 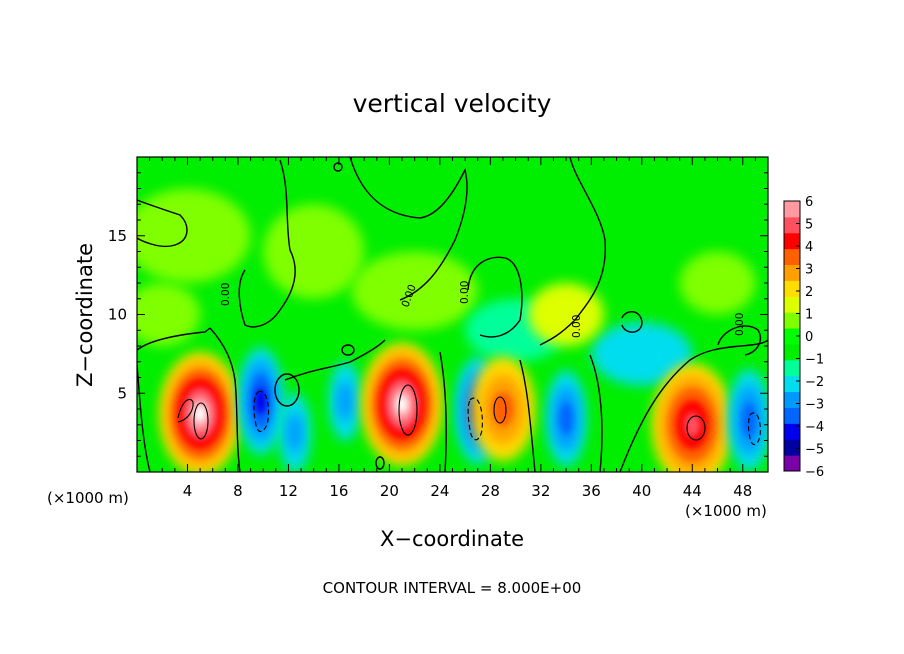 What do you see at coordinates (803, 337) in the screenshot?
I see `colorbar: 6 5 4 3 2 1 0 −1 −2 −3 −4 −5 −6` at bounding box center [803, 337].